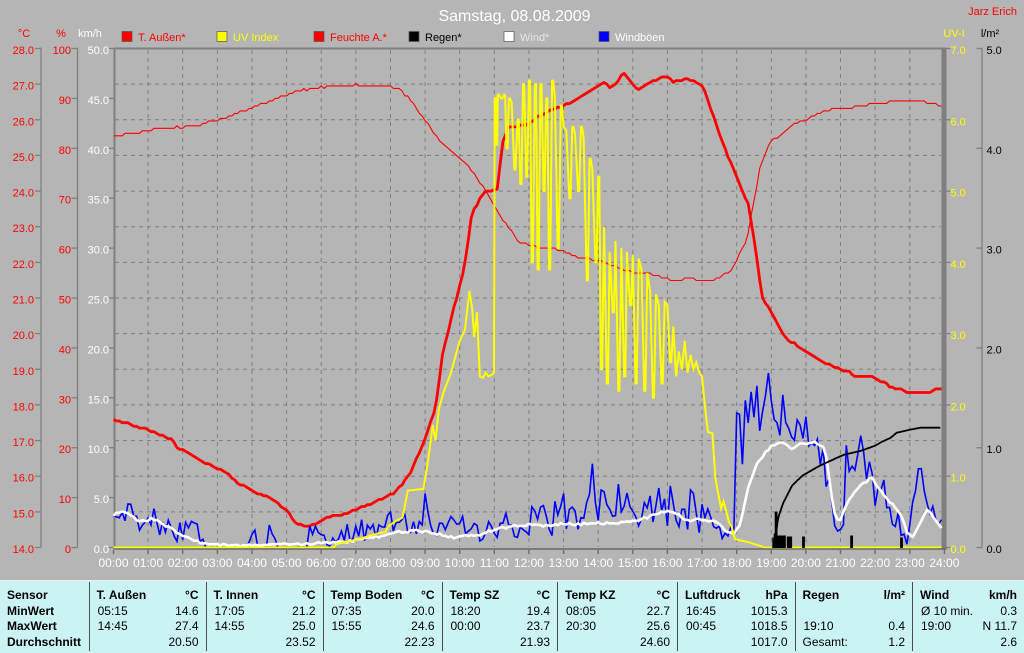 The width and height of the screenshot is (1024, 653). I want to click on svg-text: 17.0, so click(23, 443).